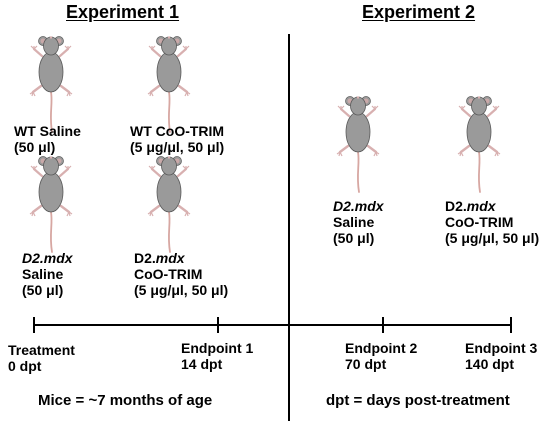 The width and height of the screenshot is (550, 421). Describe the element at coordinates (47, 139) in the screenshot. I see `group-label-wt-saline: WT Saline (50 μl)` at that location.